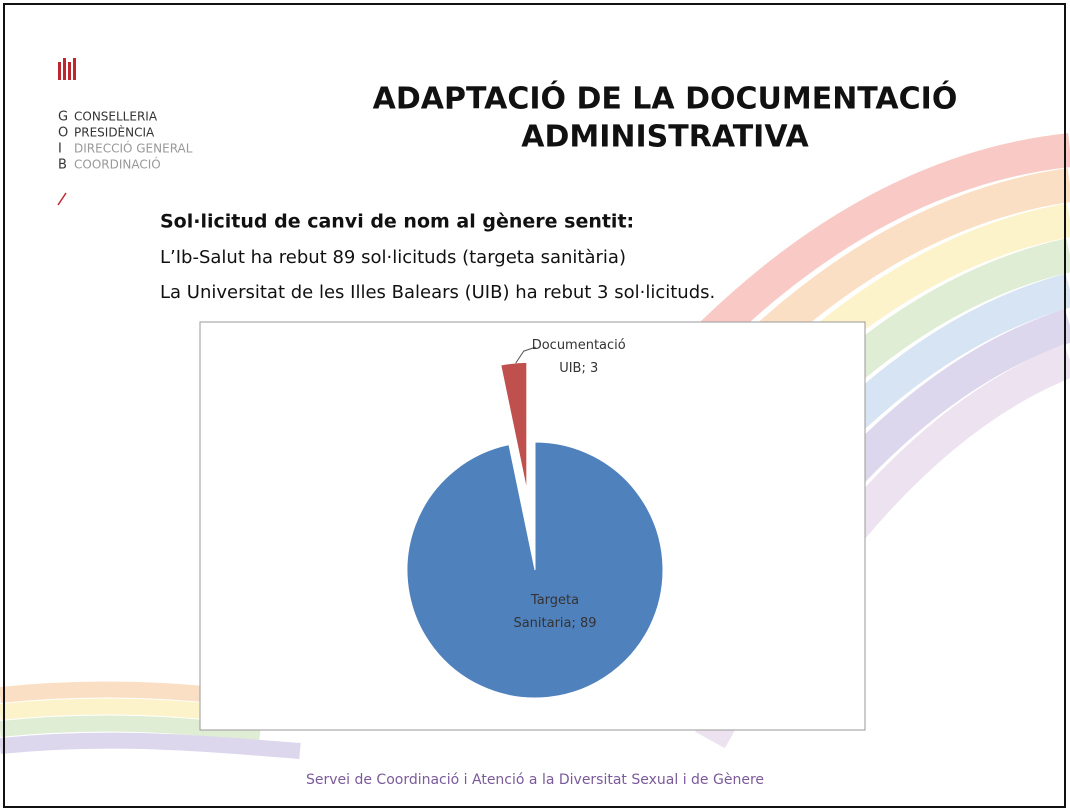 The height and width of the screenshot is (812, 1070). Describe the element at coordinates (60, 149) in the screenshot. I see `logo-letter: I` at that location.